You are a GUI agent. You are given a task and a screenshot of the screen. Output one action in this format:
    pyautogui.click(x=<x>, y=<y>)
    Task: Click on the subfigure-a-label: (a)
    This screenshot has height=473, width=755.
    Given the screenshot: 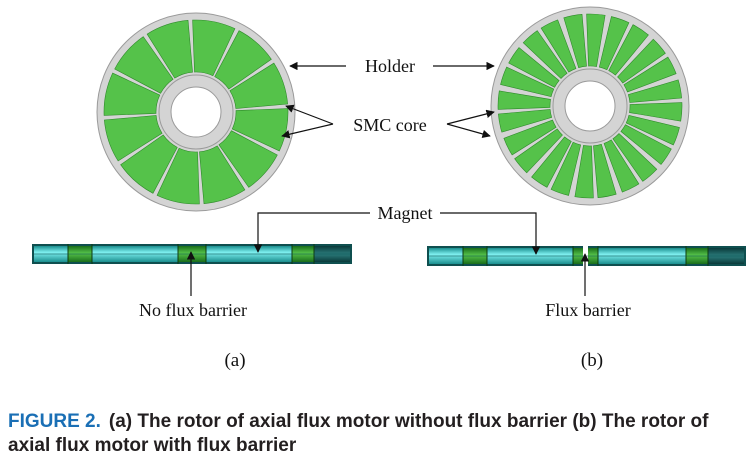 What is the action you would take?
    pyautogui.click(x=234, y=360)
    